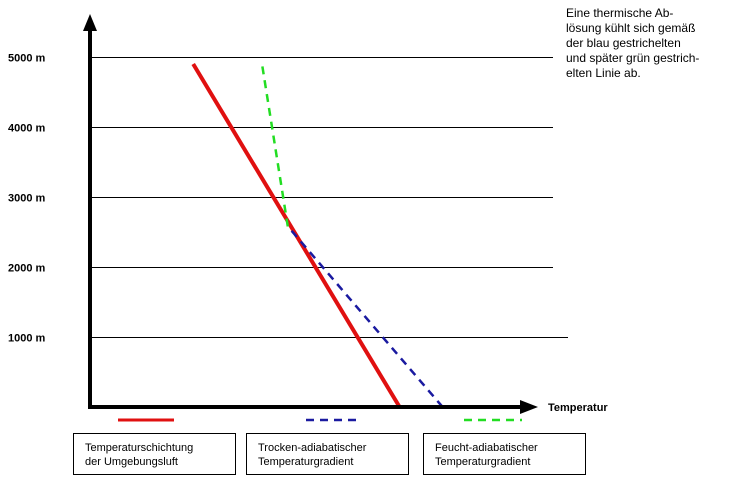 Image resolution: width=734 pixels, height=481 pixels. I want to click on y-tick-label: 2000 m, so click(27, 269).